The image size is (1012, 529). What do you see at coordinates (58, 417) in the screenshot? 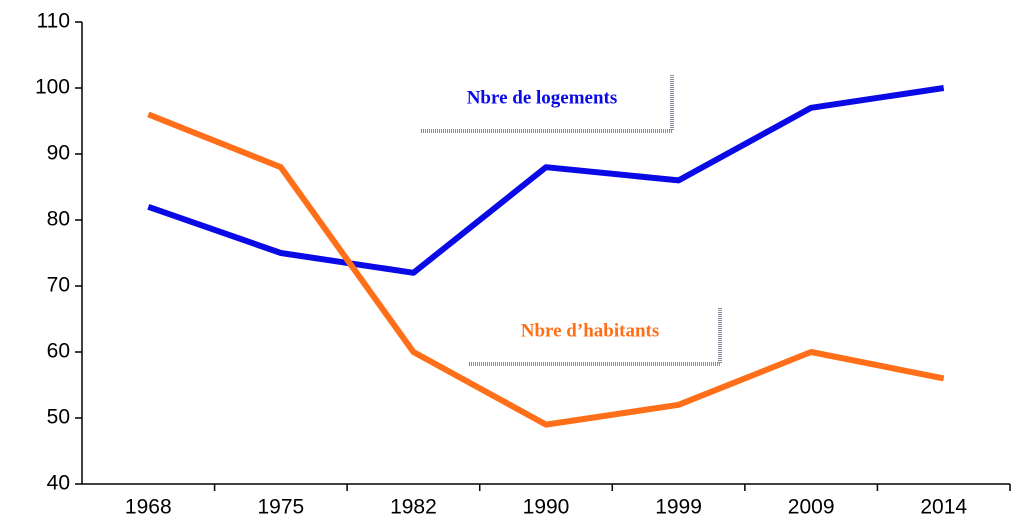
I see `y-tick-label: 50` at bounding box center [58, 417].